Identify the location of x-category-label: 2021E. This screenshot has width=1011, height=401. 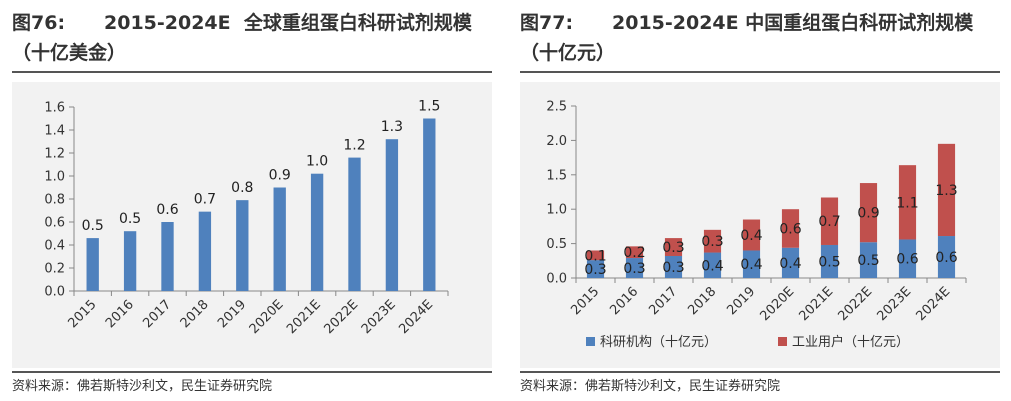
(304, 317).